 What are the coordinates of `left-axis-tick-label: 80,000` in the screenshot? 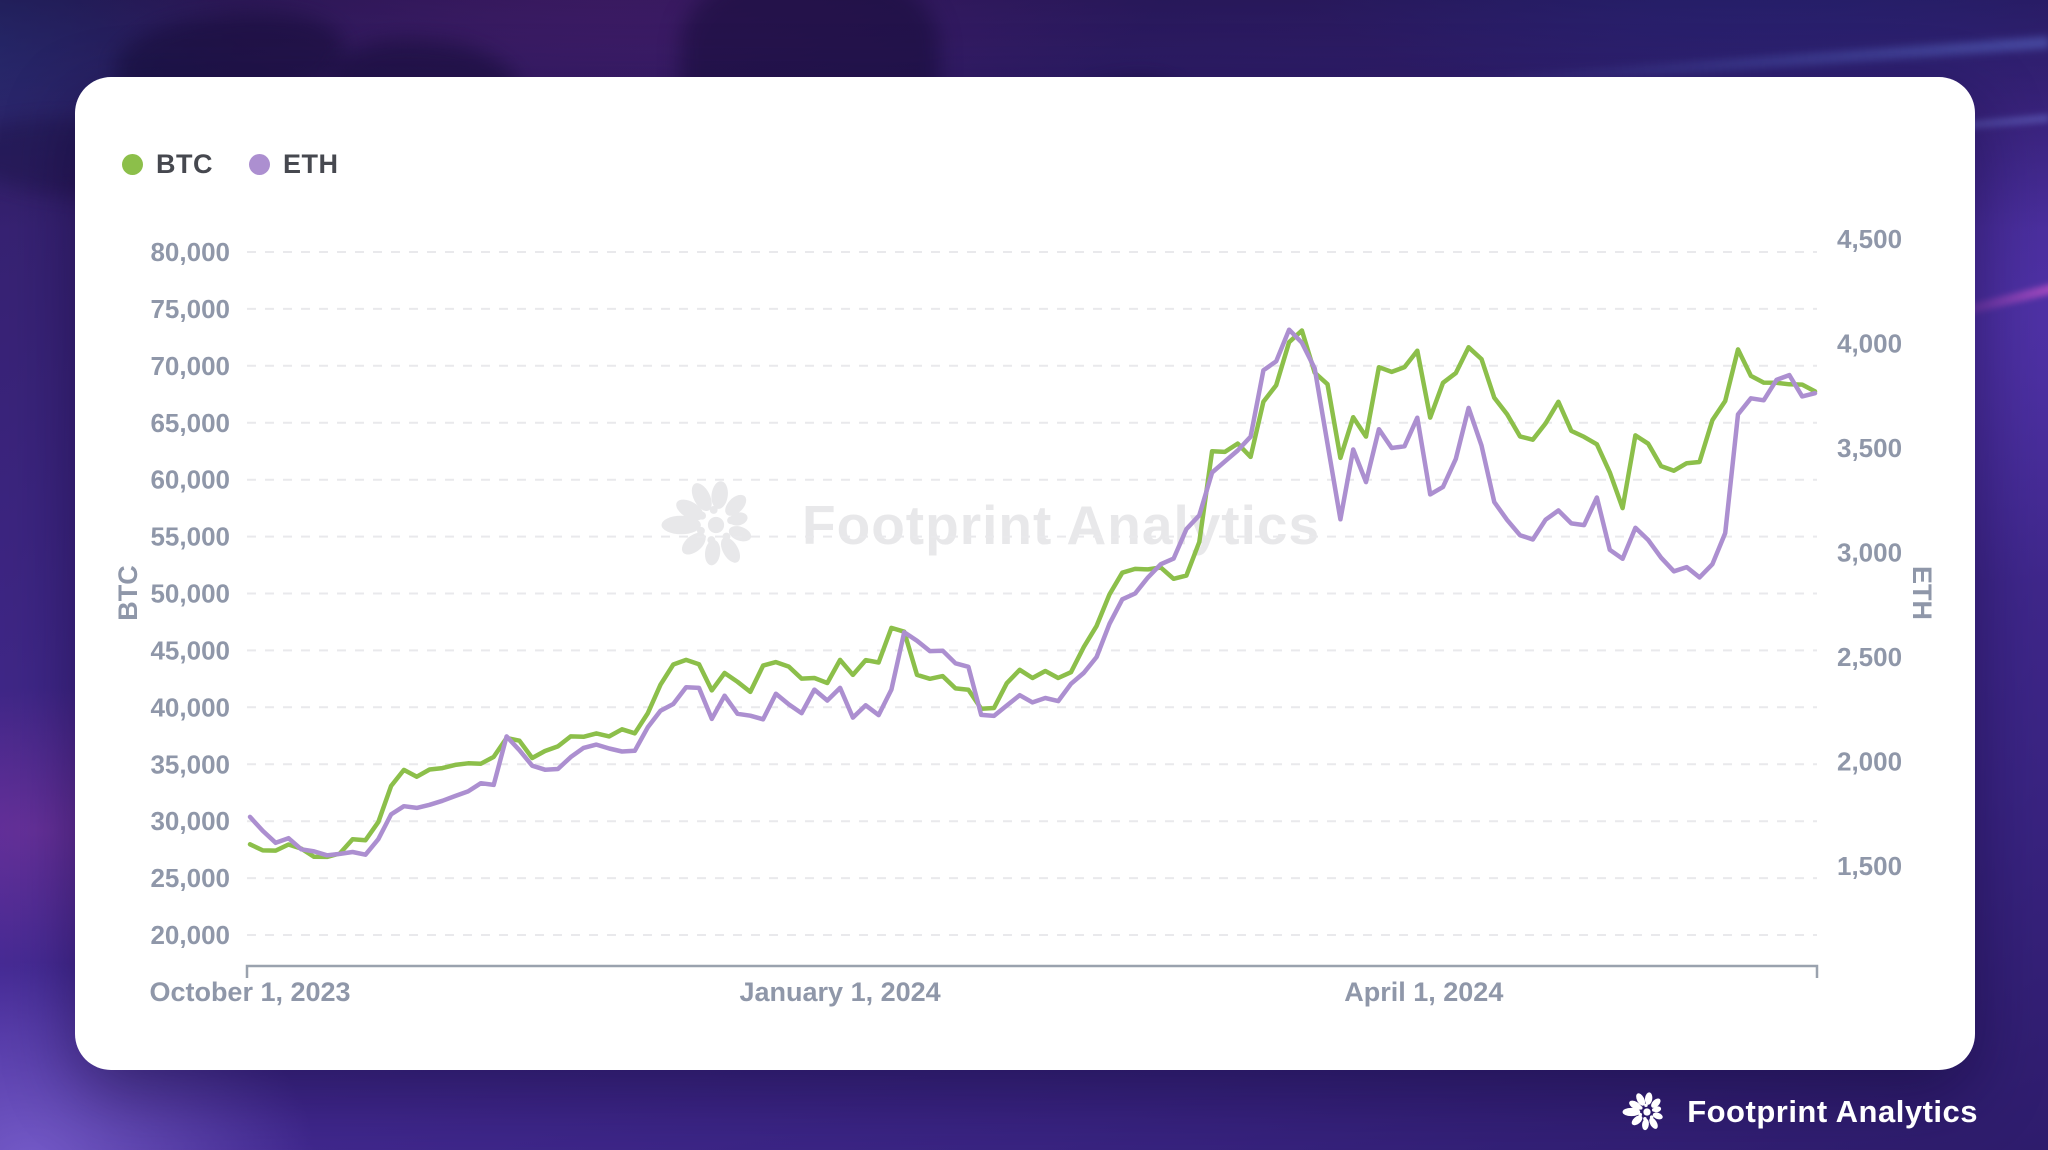 It's located at (190, 252).